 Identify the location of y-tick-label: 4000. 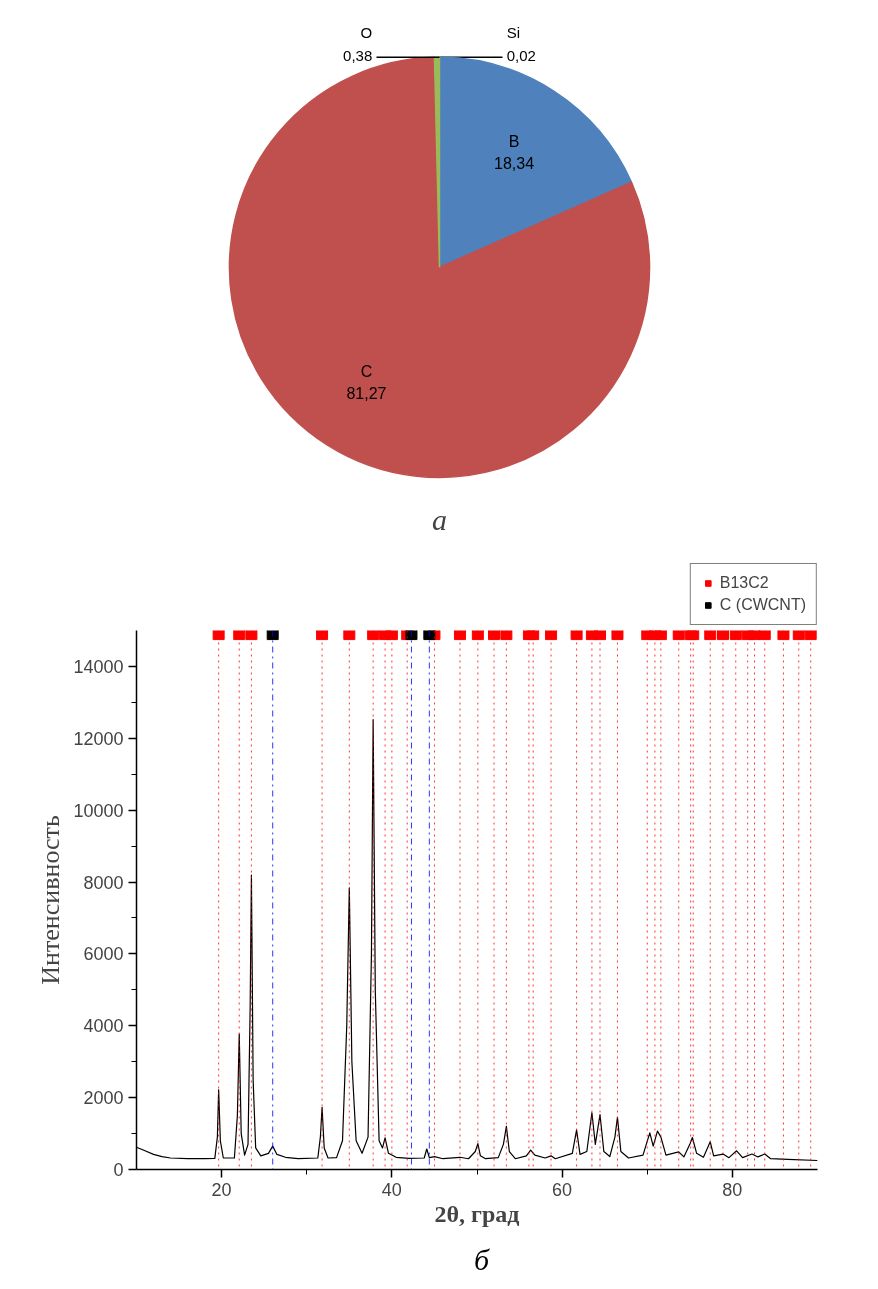
(103, 1026).